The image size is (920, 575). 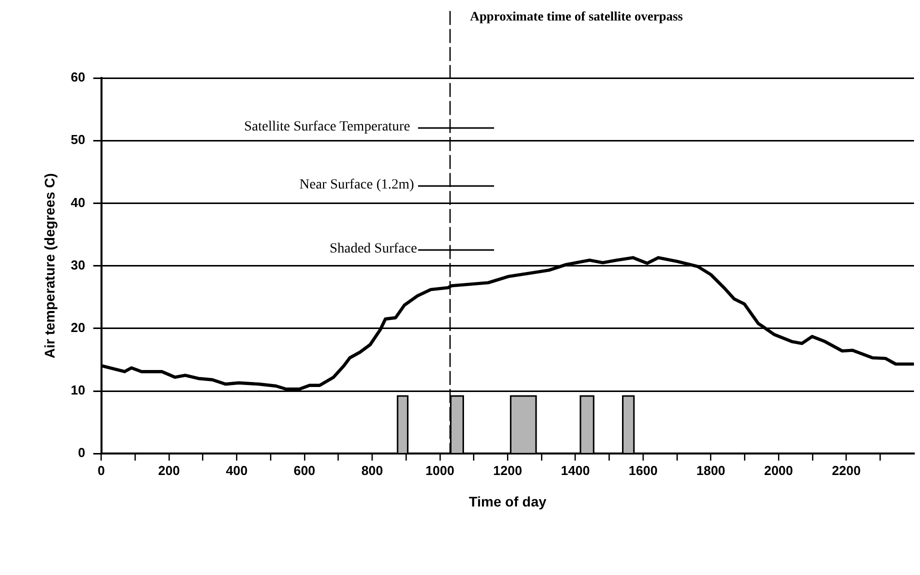 What do you see at coordinates (439, 470) in the screenshot?
I see `x-tick-label: 1000` at bounding box center [439, 470].